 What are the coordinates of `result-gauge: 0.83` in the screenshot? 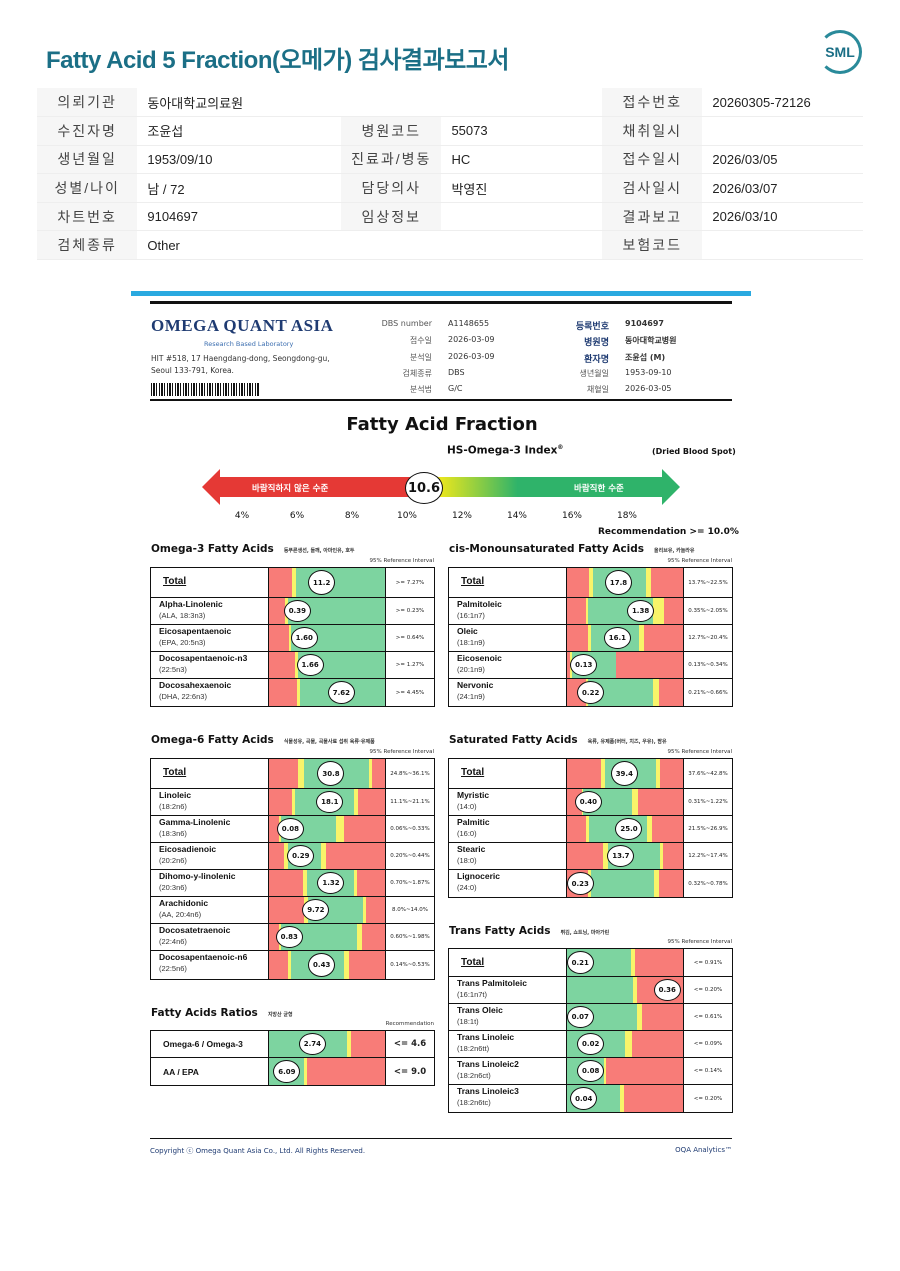 It's located at (327, 937).